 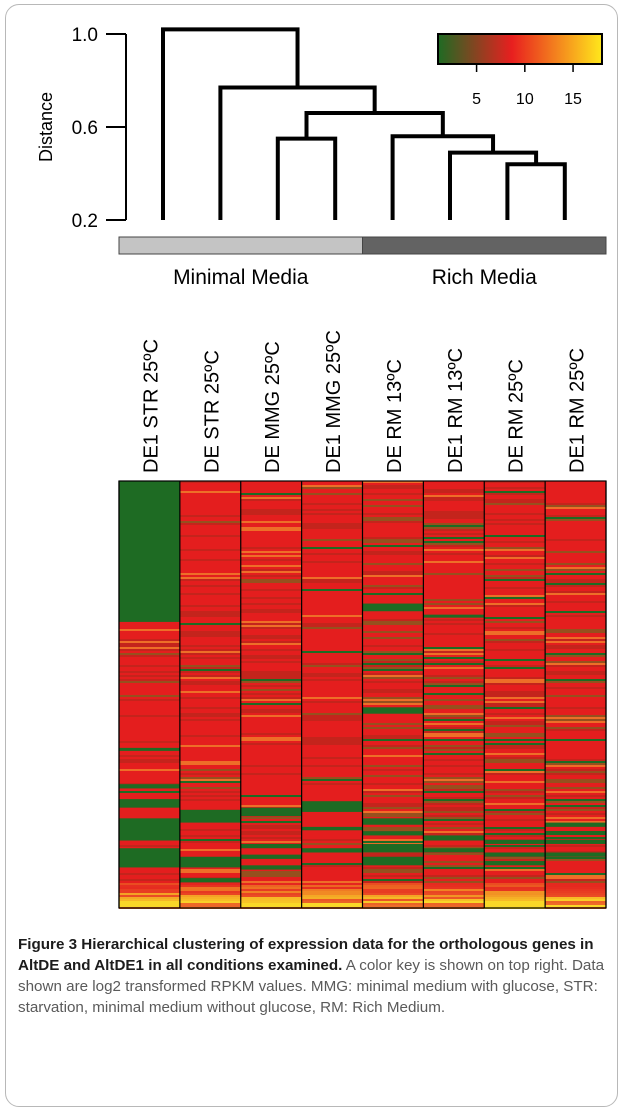 I want to click on sample-label: DE RM 13ºC, so click(x=395, y=416).